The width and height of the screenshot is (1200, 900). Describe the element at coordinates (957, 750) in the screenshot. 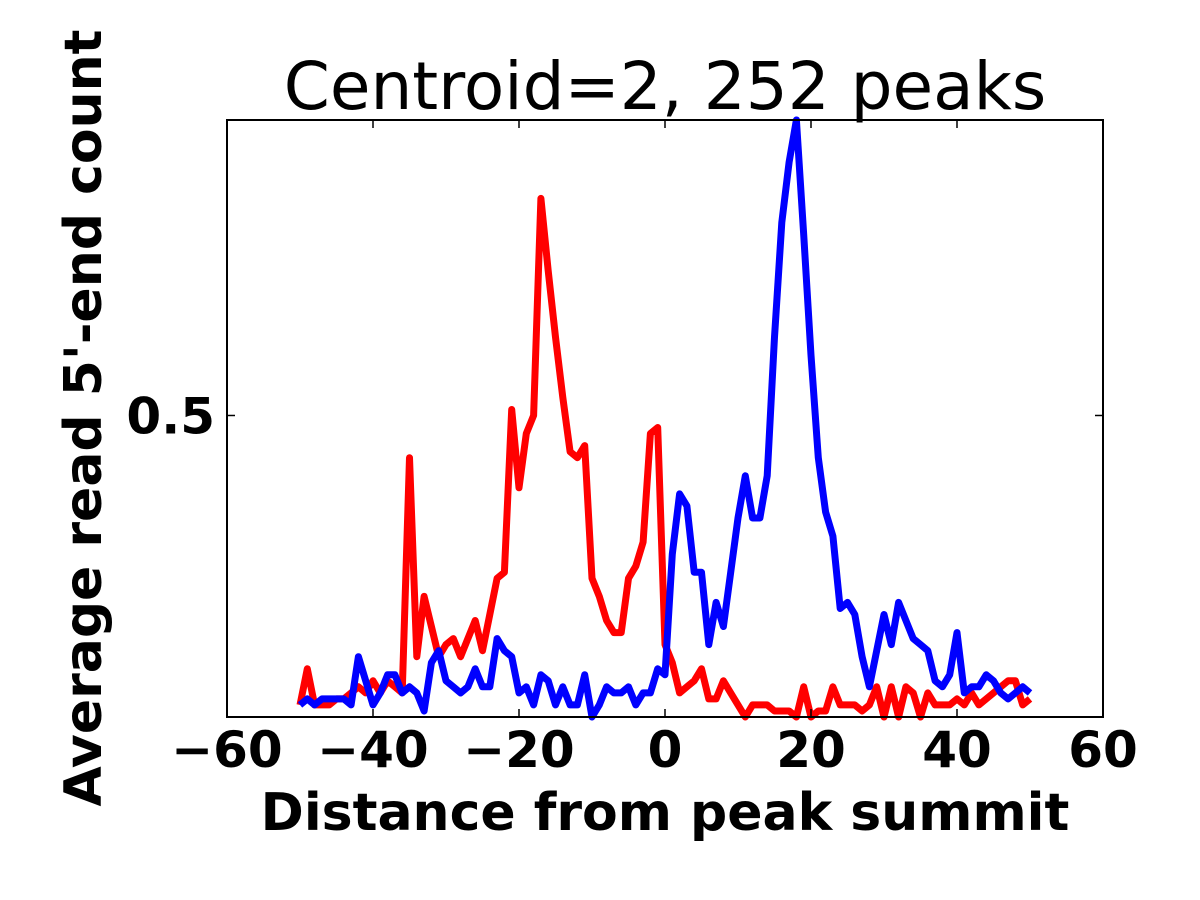

I see `x-tick-label: 40` at that location.